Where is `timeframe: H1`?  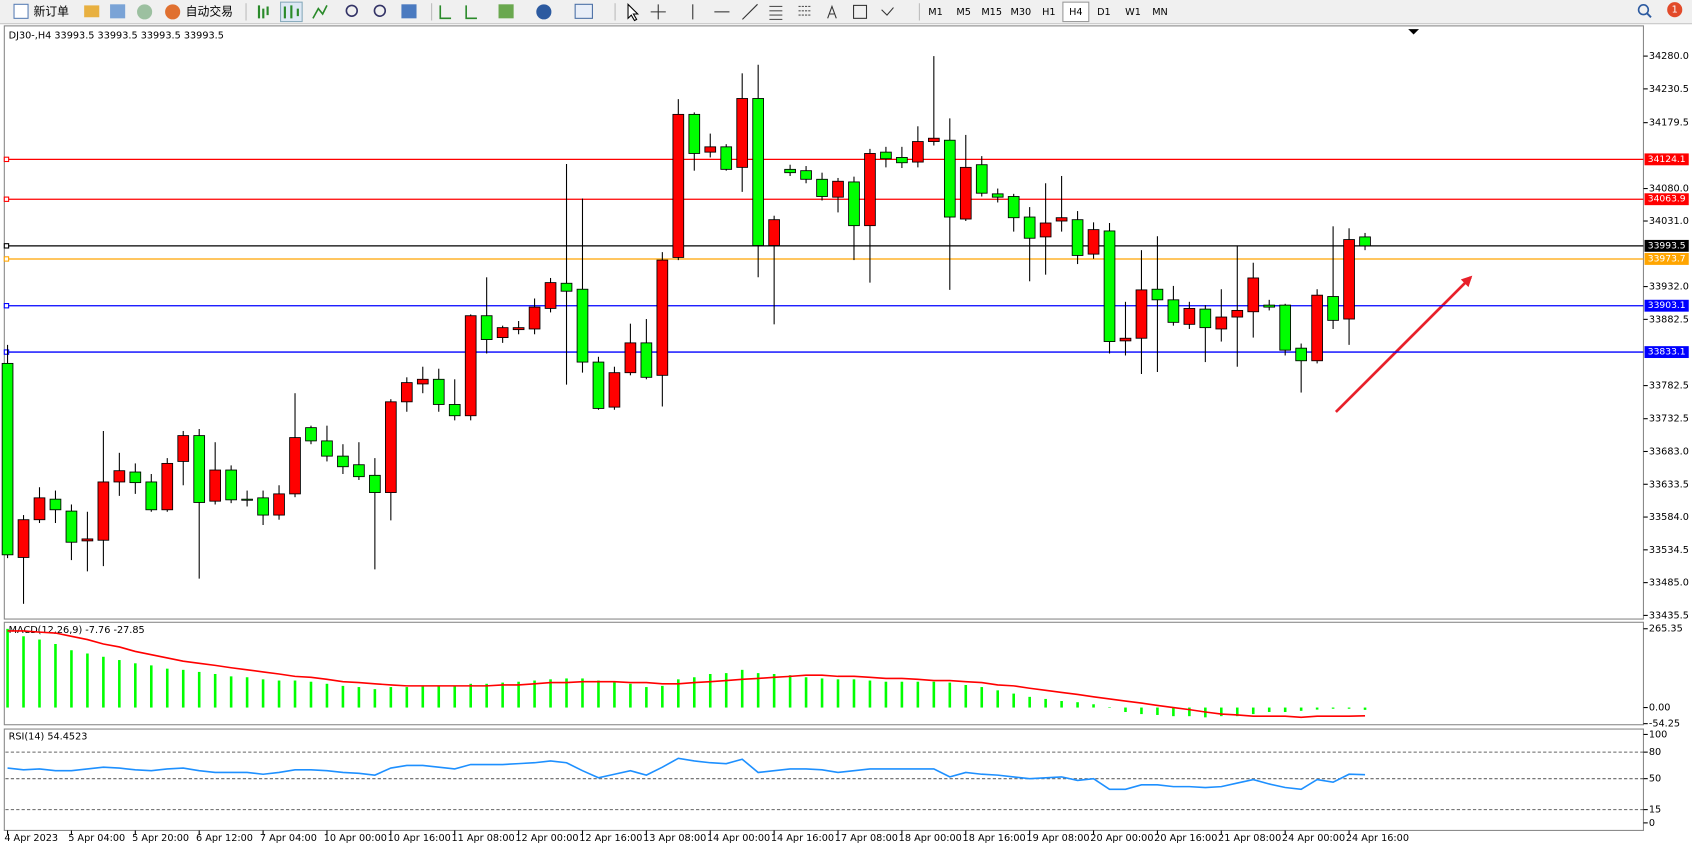
timeframe: H1 is located at coordinates (1048, 12).